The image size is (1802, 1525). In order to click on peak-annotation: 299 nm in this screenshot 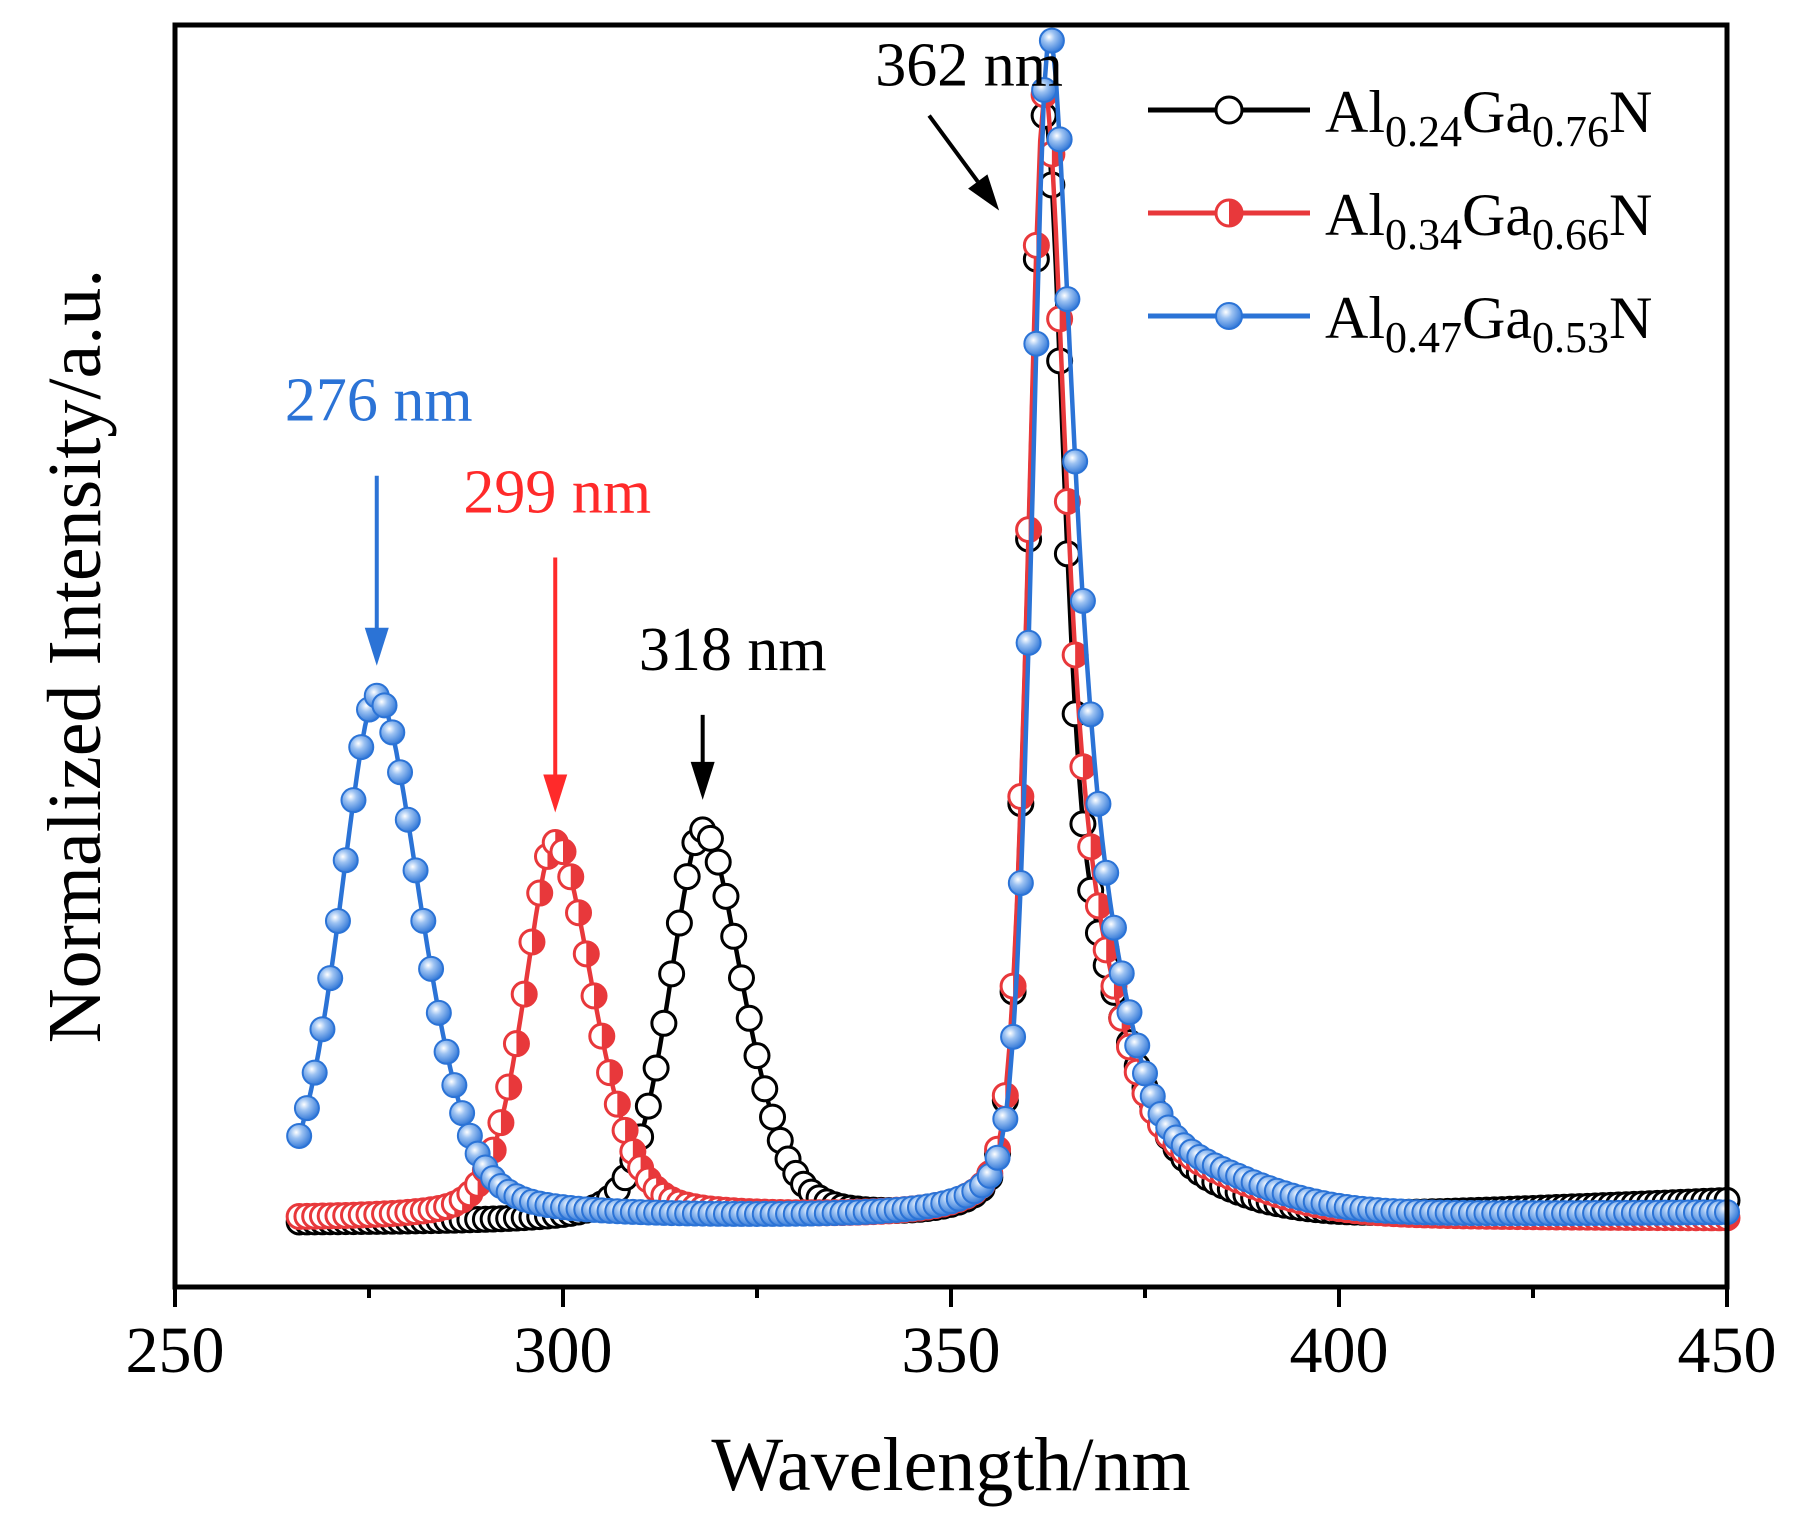, I will do `click(557, 635)`.